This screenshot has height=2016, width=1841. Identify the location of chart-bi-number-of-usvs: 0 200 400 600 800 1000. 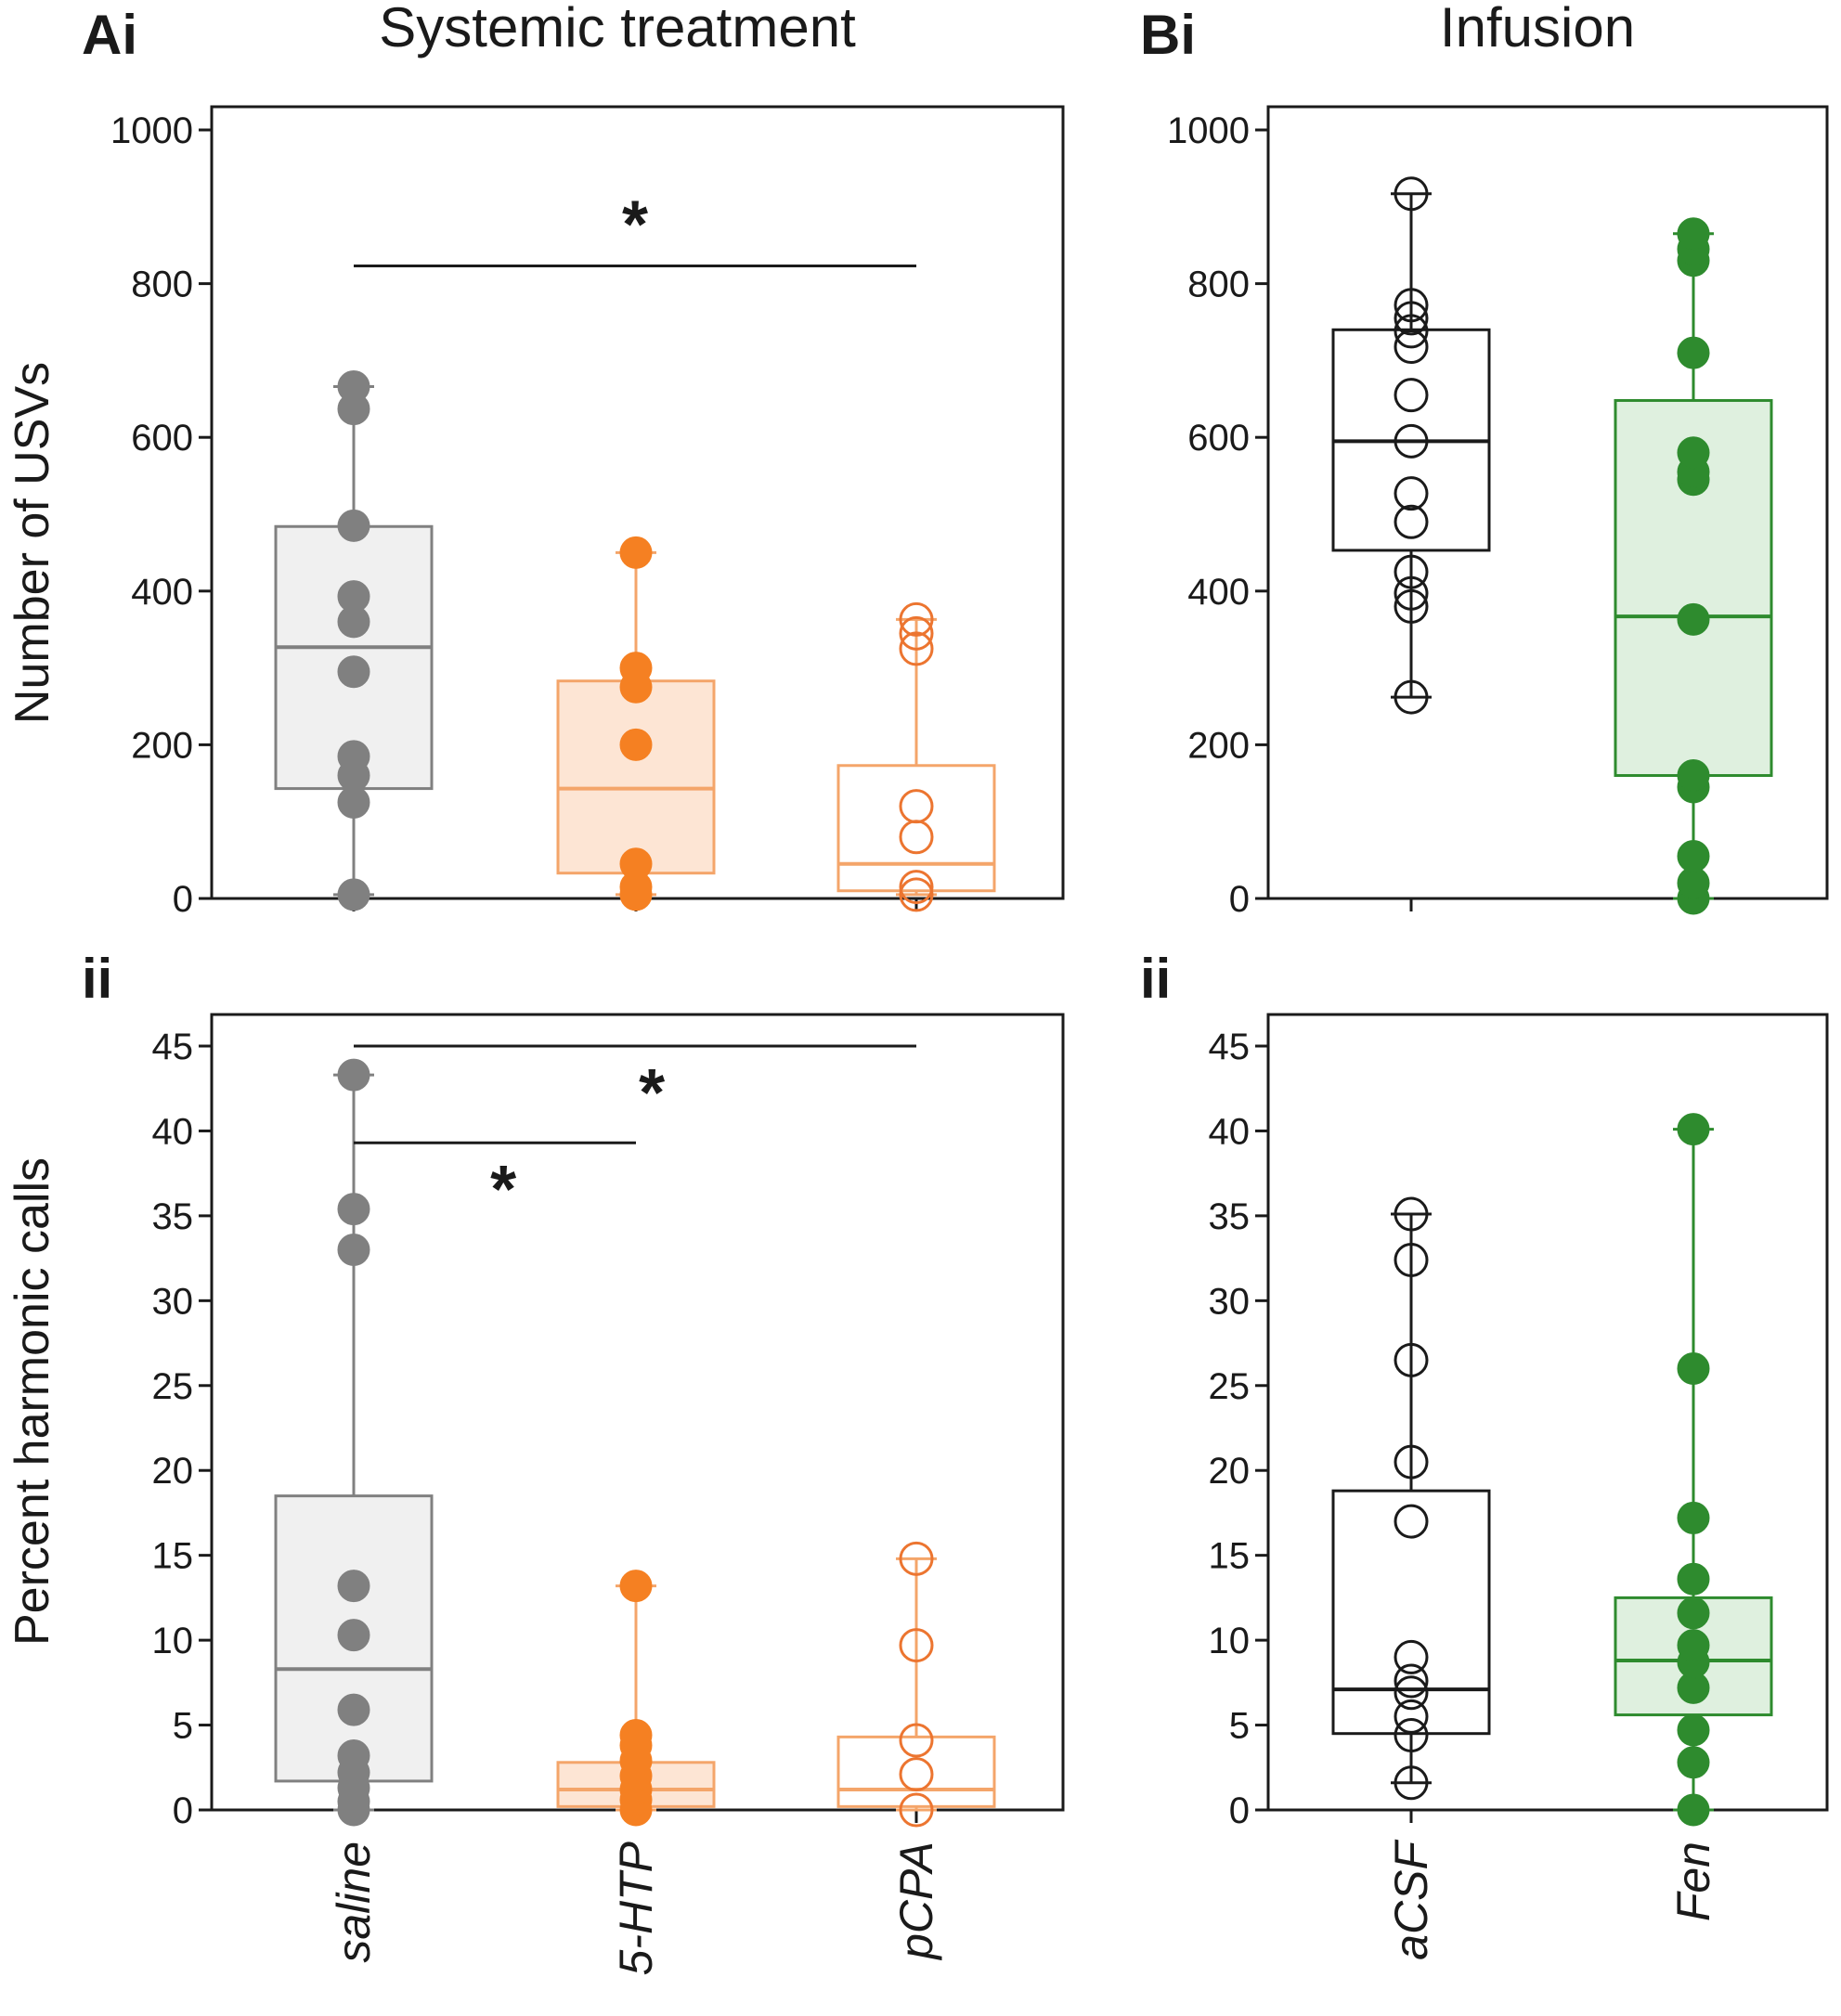
(1498, 512).